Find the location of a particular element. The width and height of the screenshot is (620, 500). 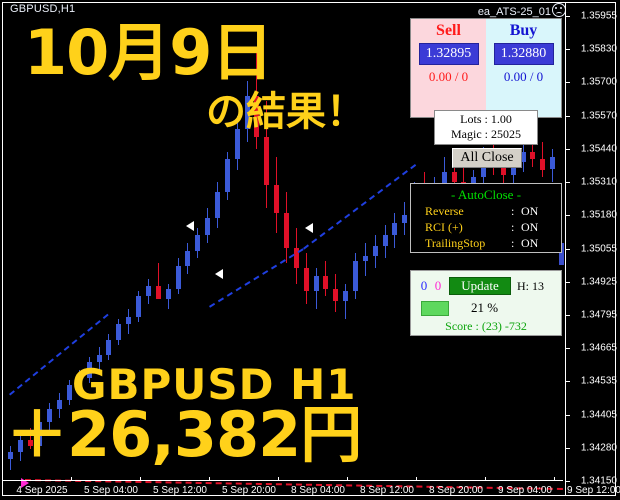

price-tick-label: 1.35830 is located at coordinates (598, 49).